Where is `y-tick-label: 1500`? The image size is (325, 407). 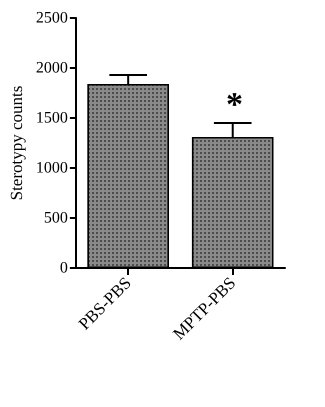 y-tick-label: 1500 is located at coordinates (52, 118).